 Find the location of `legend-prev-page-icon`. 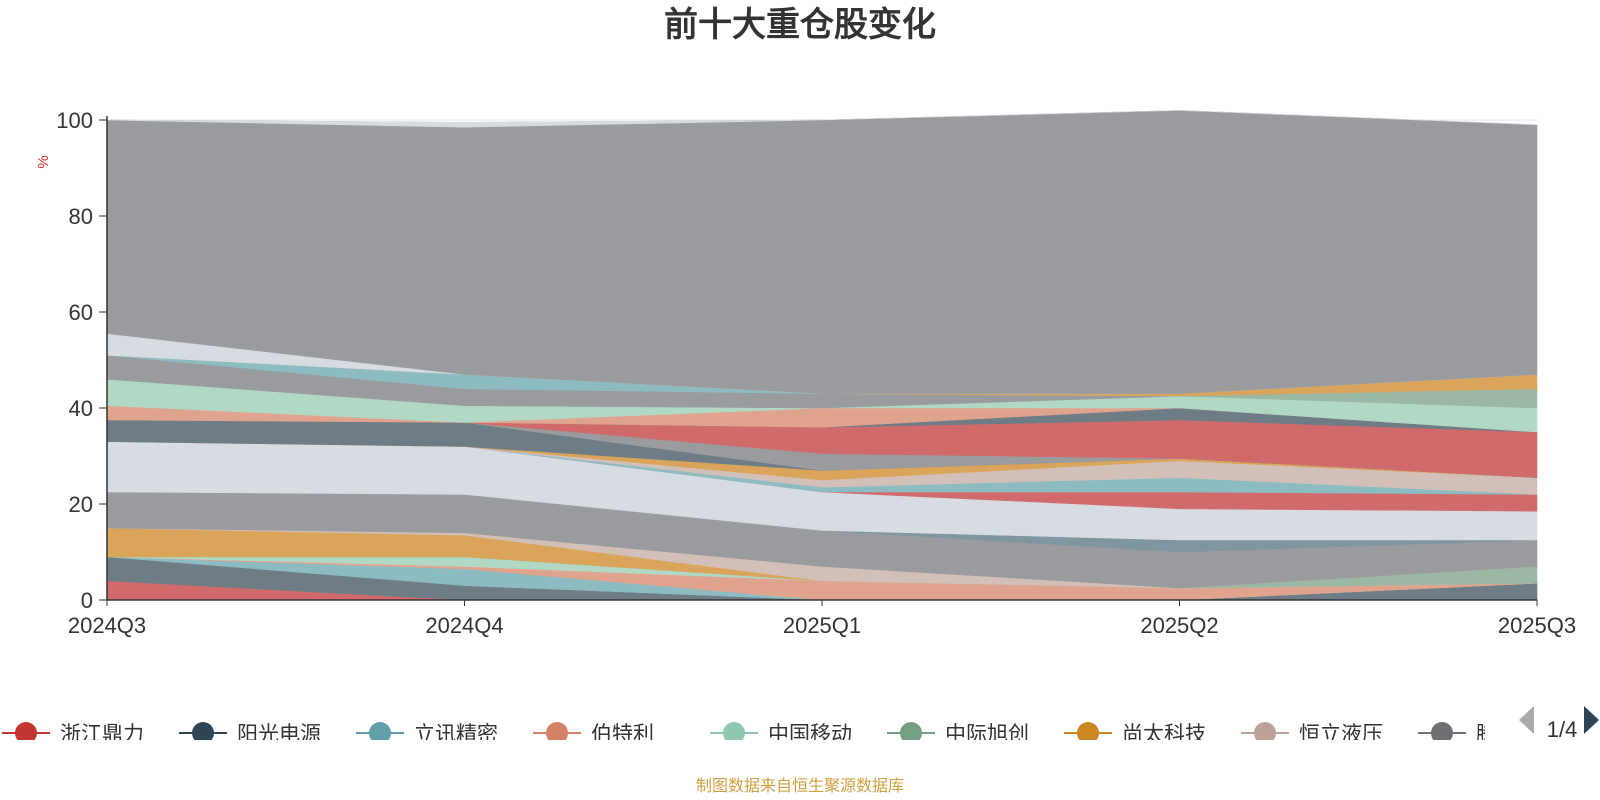

legend-prev-page-icon is located at coordinates (1526, 720).